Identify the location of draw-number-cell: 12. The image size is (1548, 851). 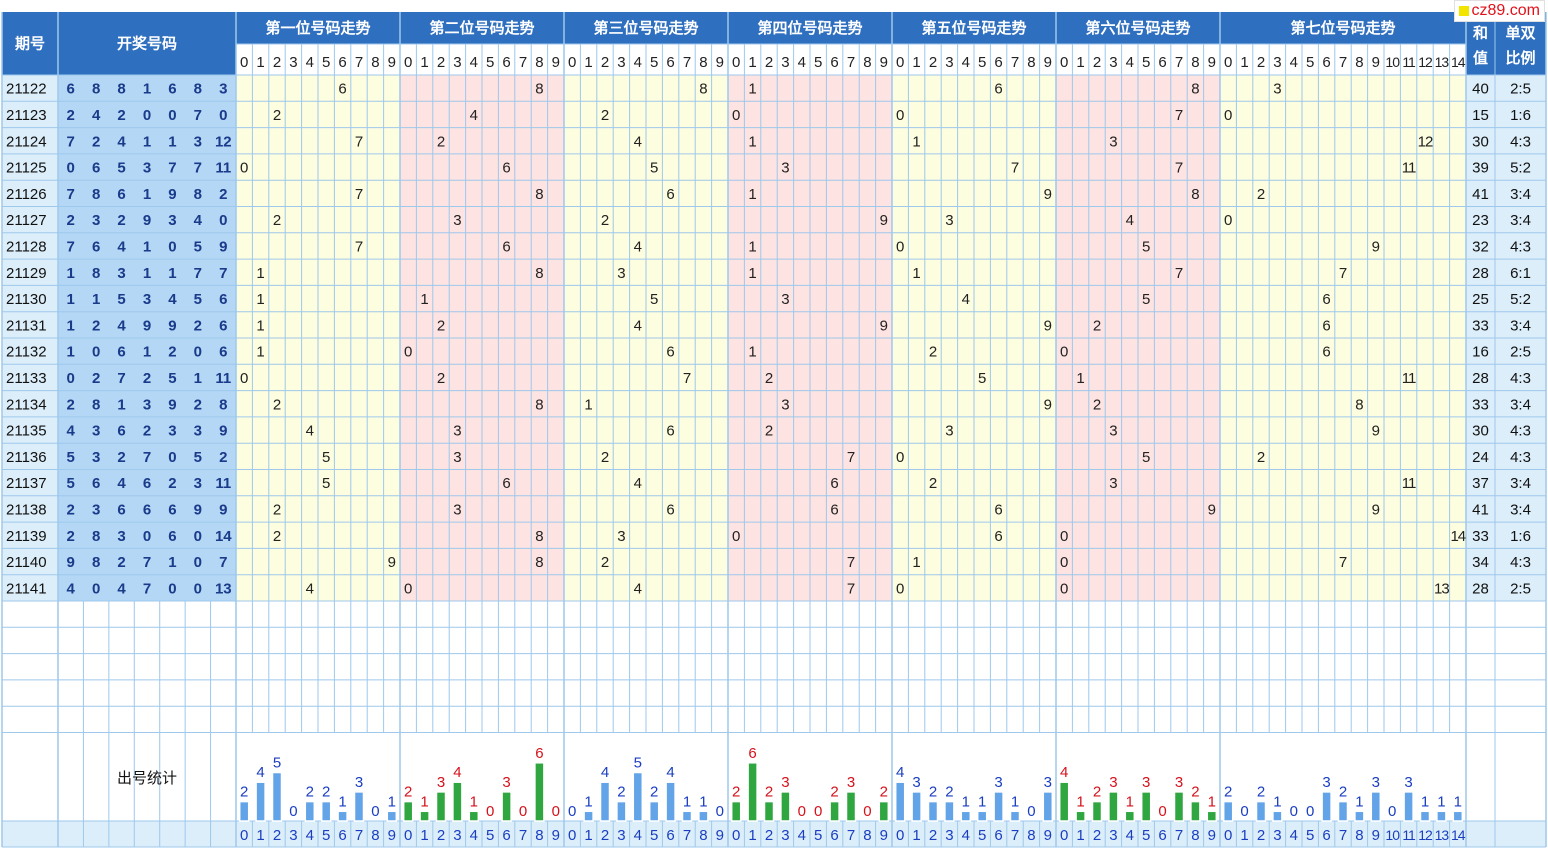
(223, 141).